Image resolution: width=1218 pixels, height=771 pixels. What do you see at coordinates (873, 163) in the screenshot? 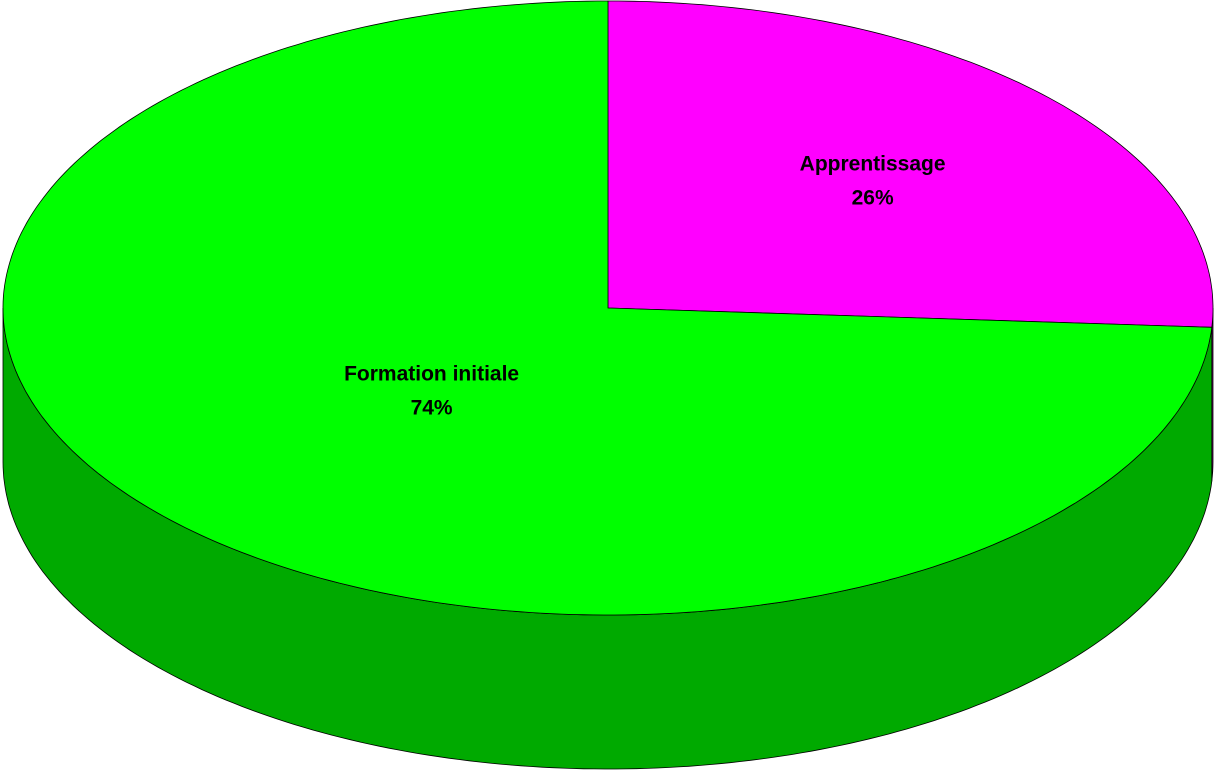
I see `slice-label: Apprentissage` at bounding box center [873, 163].